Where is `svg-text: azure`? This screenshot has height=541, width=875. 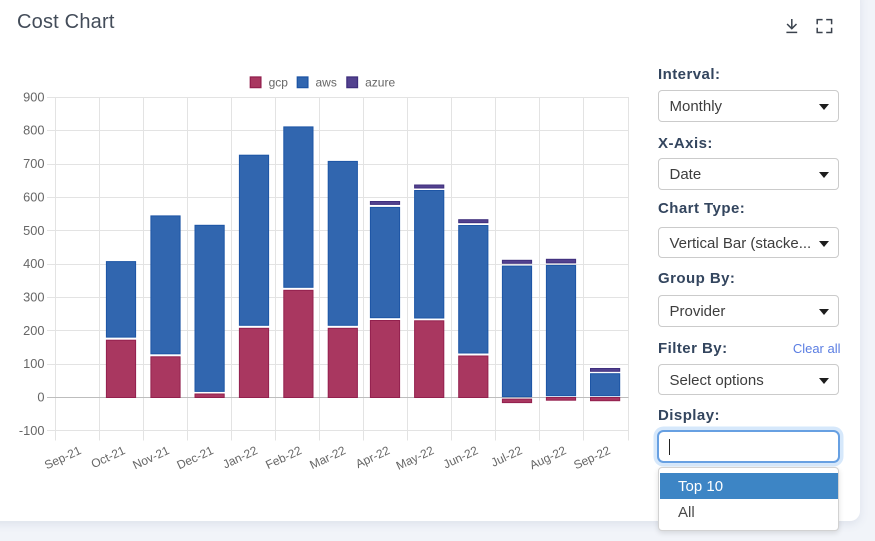 svg-text: azure is located at coordinates (380, 83).